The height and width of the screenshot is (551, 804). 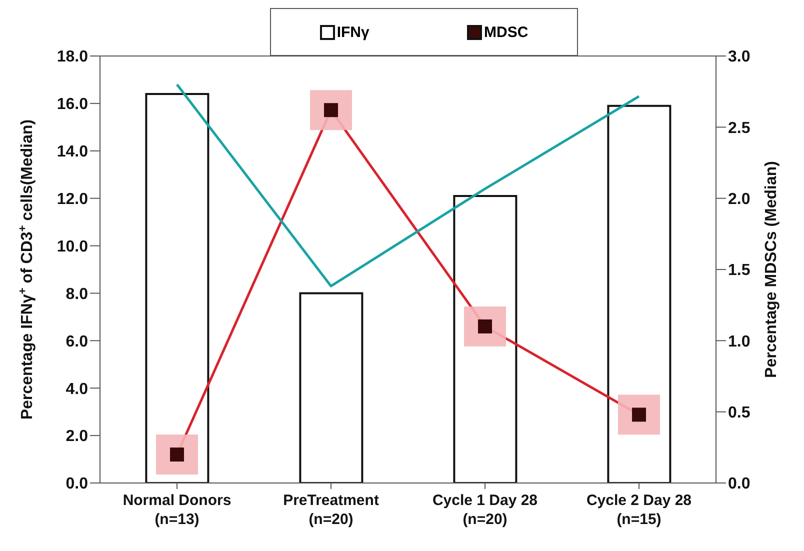 What do you see at coordinates (739, 271) in the screenshot?
I see `y2-tick-label: 1.5` at bounding box center [739, 271].